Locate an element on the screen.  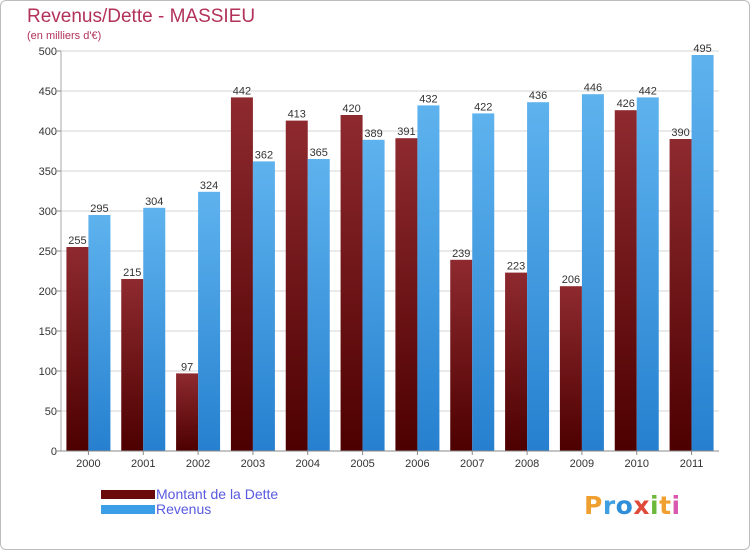
y-tick-label: 350 is located at coordinates (48, 172).